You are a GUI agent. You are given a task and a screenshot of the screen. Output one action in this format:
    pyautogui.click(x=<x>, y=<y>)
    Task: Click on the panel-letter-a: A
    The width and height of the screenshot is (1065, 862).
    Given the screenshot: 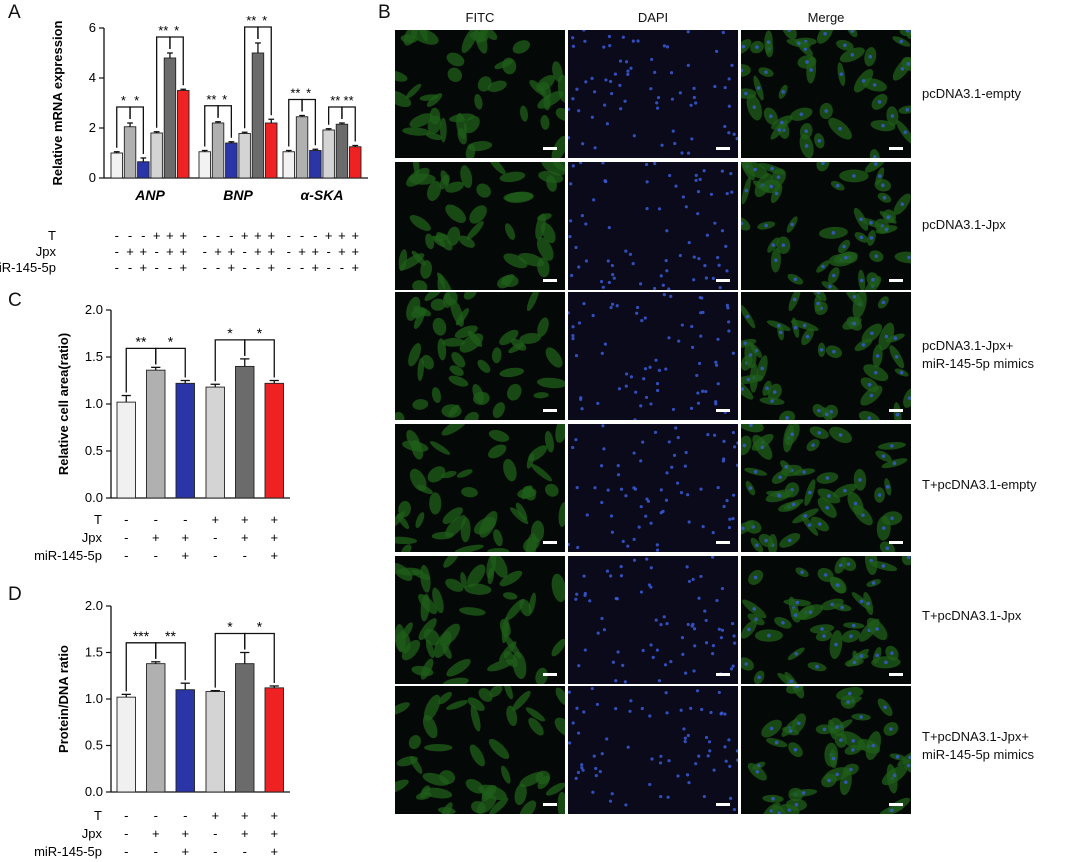 What is the action you would take?
    pyautogui.click(x=14, y=12)
    